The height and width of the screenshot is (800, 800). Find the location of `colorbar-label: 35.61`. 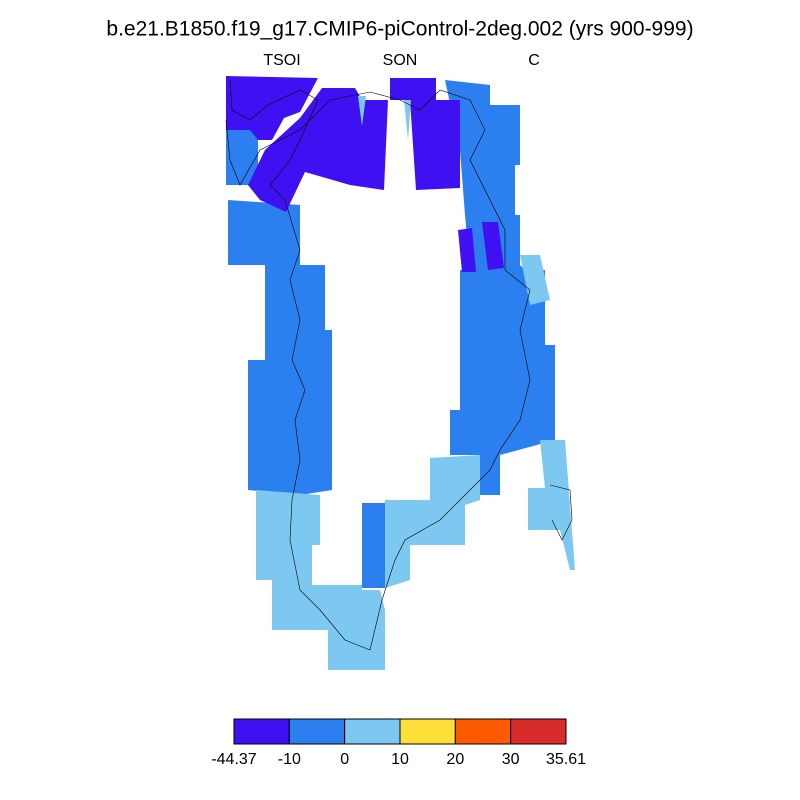

colorbar-label: 35.61 is located at coordinates (566, 759).